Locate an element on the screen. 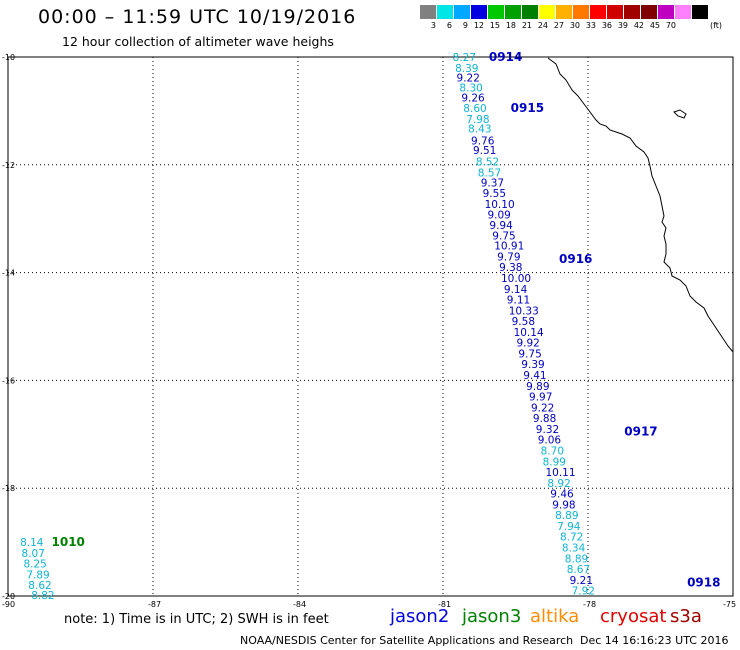  legend-labels: 3 6 9 12 15 18 21 24 27 30 33 36 39 42 45 70 is located at coordinates (564, 25).